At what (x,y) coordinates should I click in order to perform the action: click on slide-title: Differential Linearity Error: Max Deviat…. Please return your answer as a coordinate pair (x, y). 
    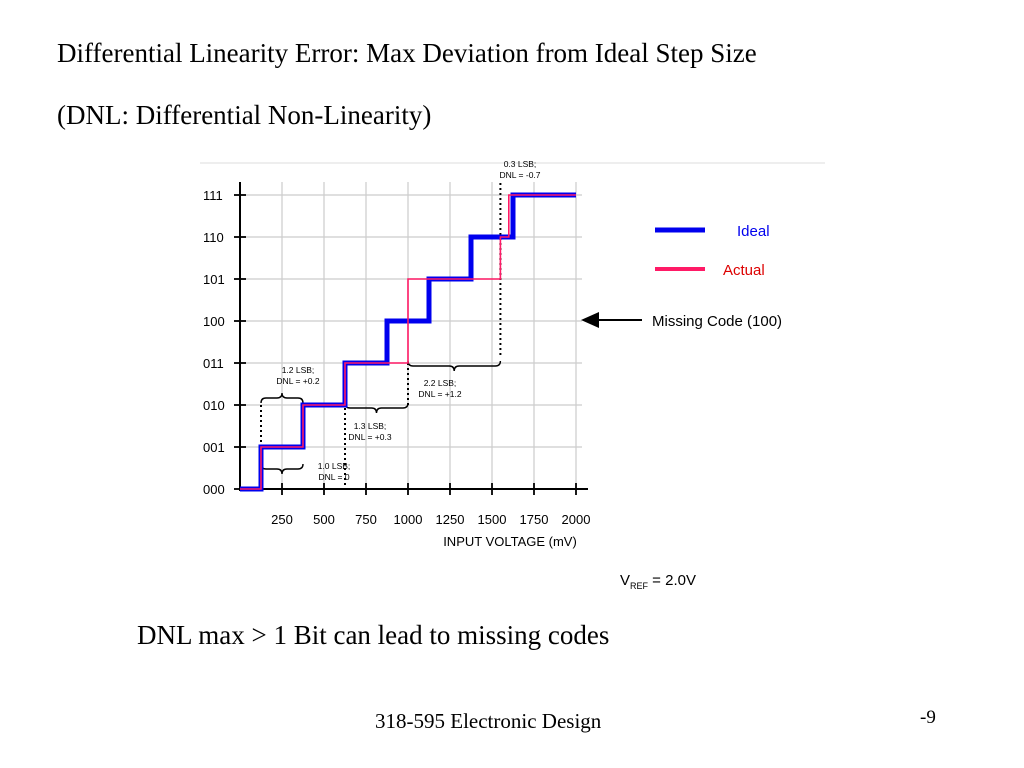
    Looking at the image, I should click on (407, 53).